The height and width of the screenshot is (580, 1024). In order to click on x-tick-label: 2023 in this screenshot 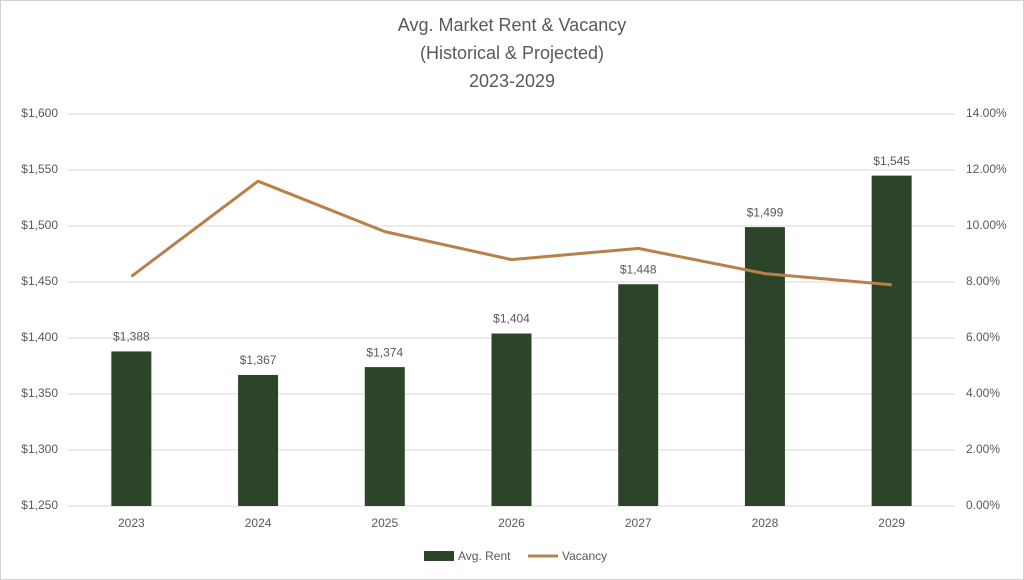, I will do `click(131, 523)`.